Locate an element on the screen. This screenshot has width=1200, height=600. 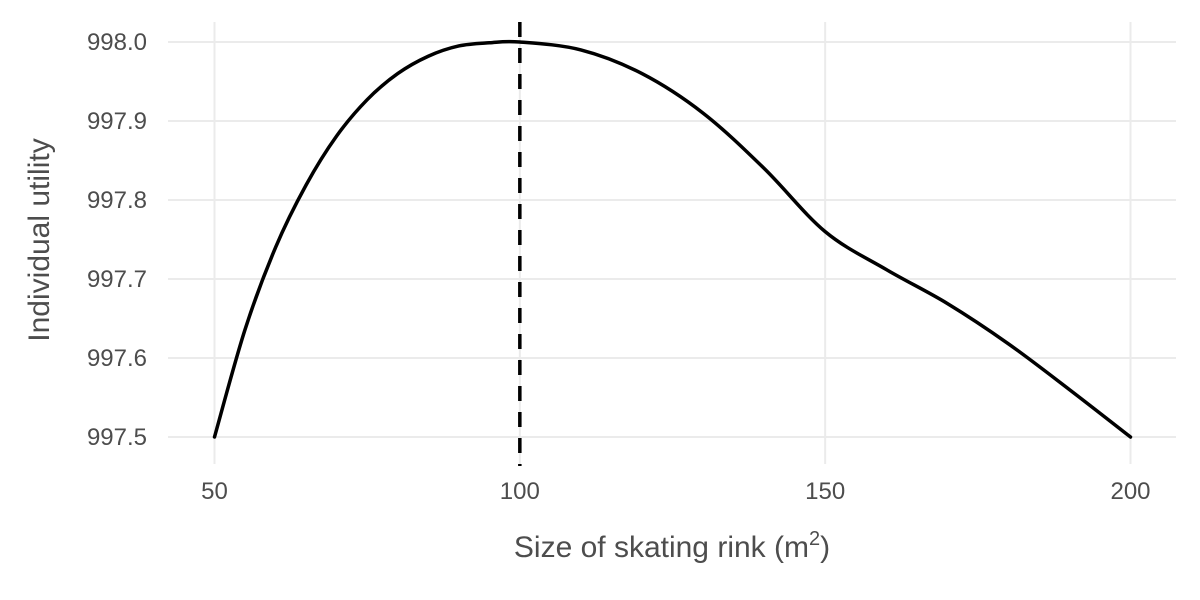
x-tick-label: 100 is located at coordinates (520, 491).